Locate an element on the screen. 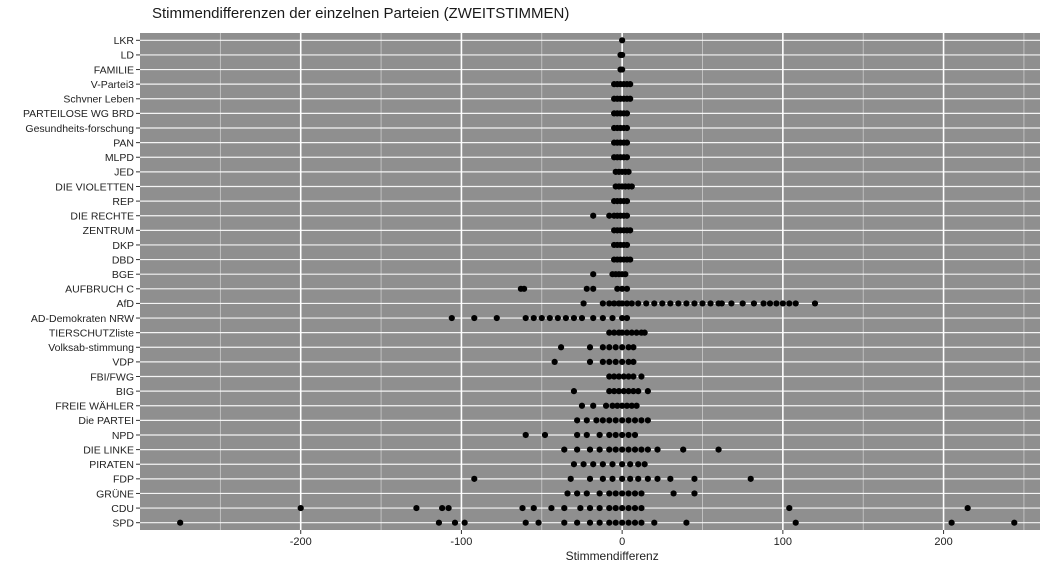  y-tick-label: SPD is located at coordinates (123, 523).